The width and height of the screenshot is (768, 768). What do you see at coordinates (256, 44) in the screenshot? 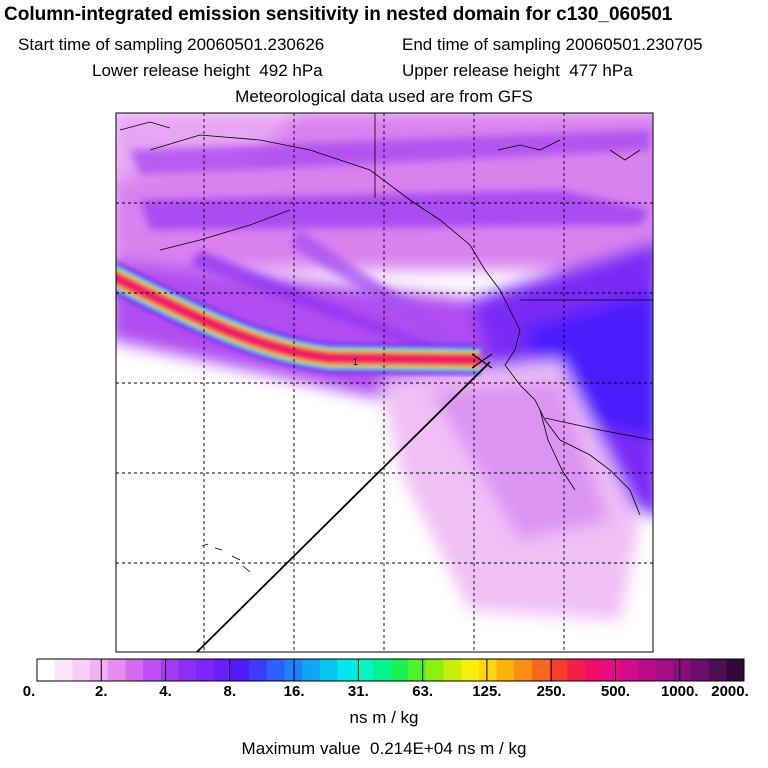
I see `start-time-value: 20060501.230626` at bounding box center [256, 44].